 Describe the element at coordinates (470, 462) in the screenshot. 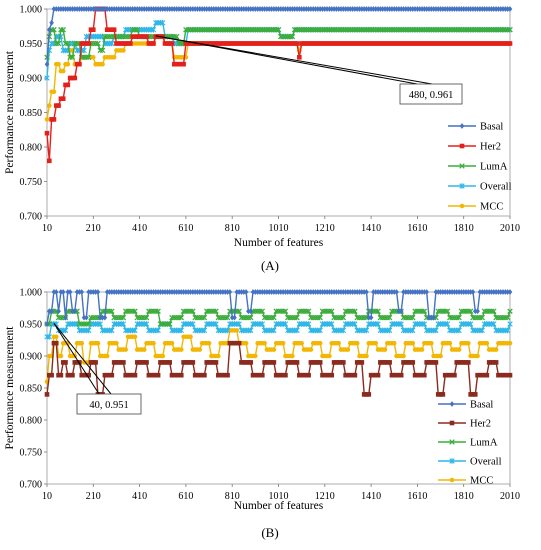

I see `legend-item-overall: Overall` at that location.